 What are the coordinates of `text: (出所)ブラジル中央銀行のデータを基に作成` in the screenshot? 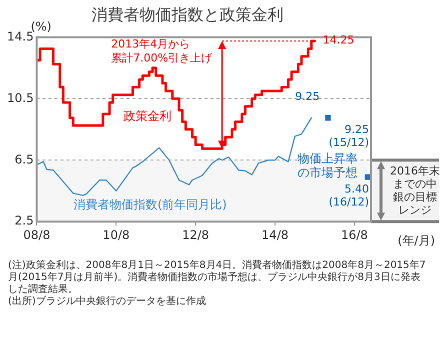 It's located at (107, 302).